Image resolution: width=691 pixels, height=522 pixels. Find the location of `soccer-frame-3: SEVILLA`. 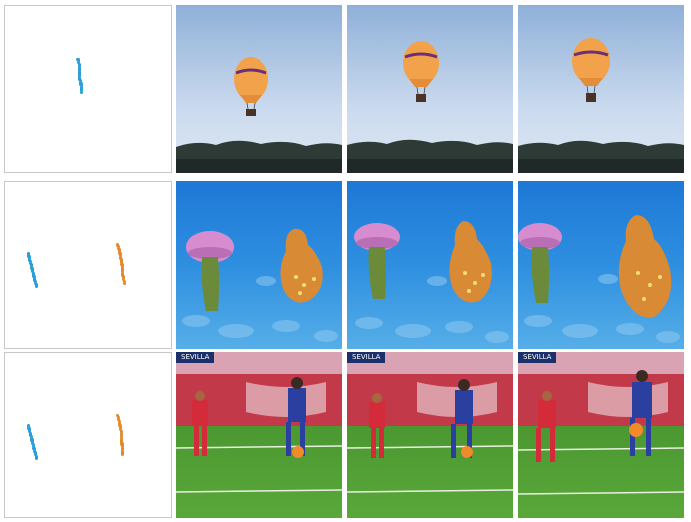

soccer-frame-3: SEVILLA is located at coordinates (601, 435).